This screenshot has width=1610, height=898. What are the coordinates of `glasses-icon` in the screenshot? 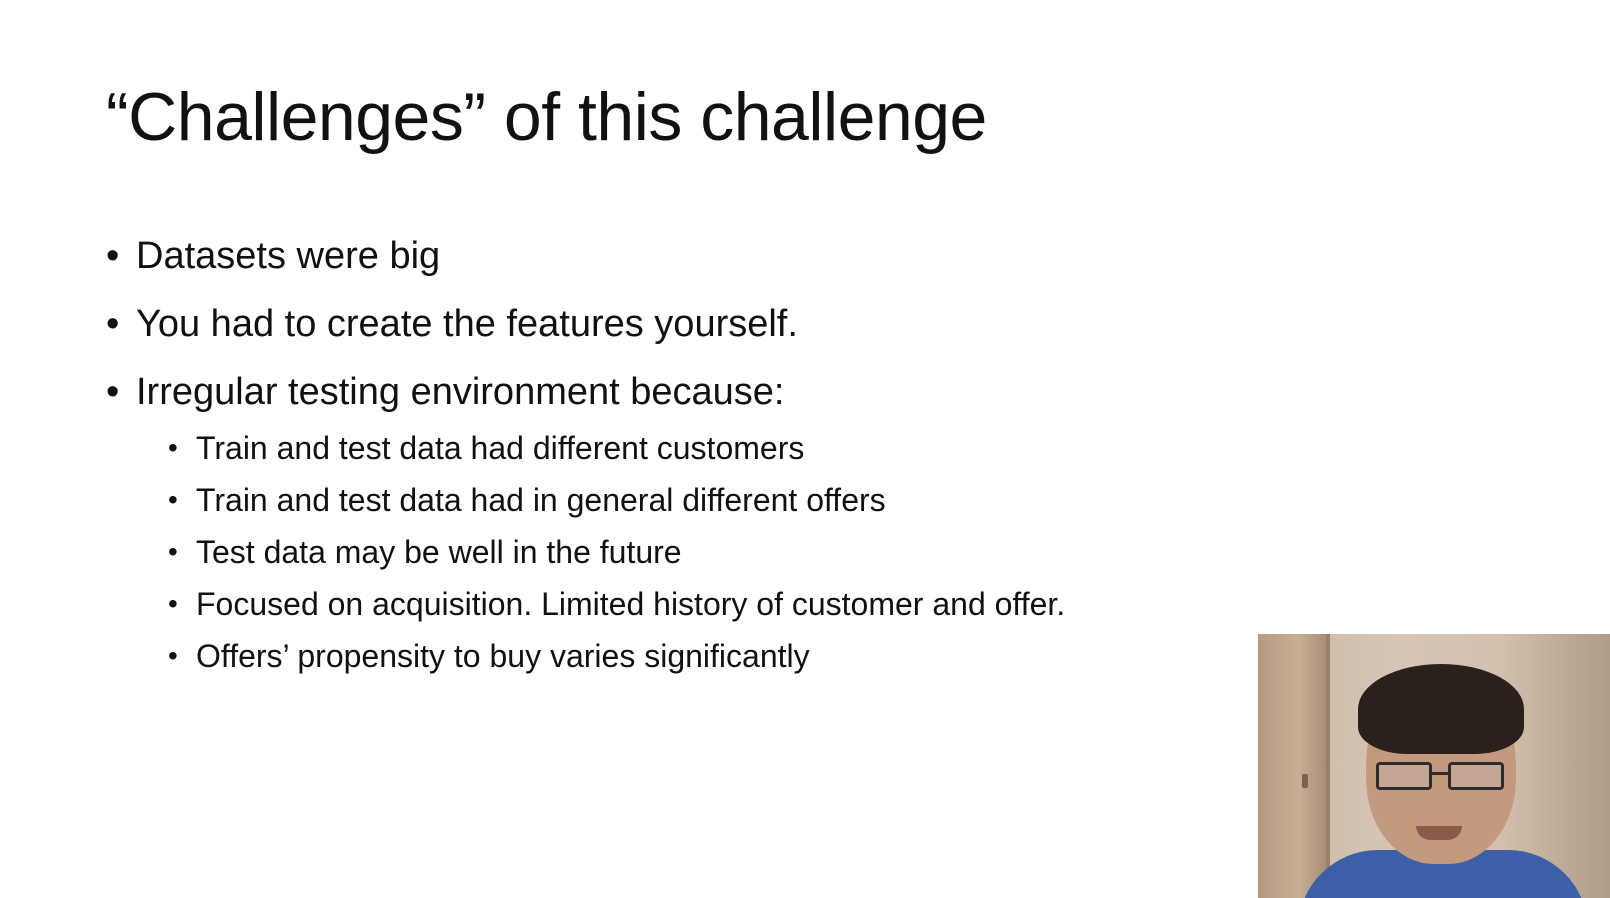 It's located at (1441, 777).